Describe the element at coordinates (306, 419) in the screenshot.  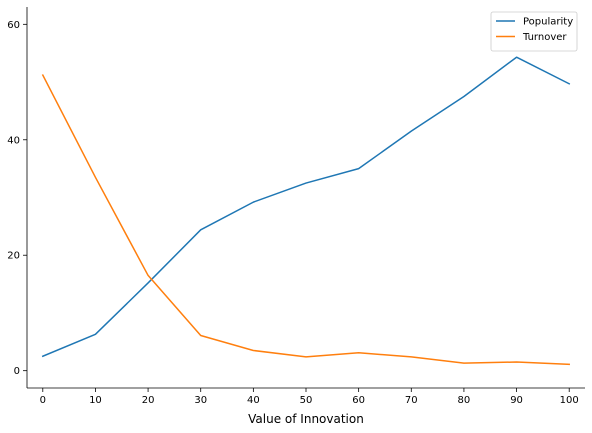
I see `x-axis-title: Value of Innovation` at that location.